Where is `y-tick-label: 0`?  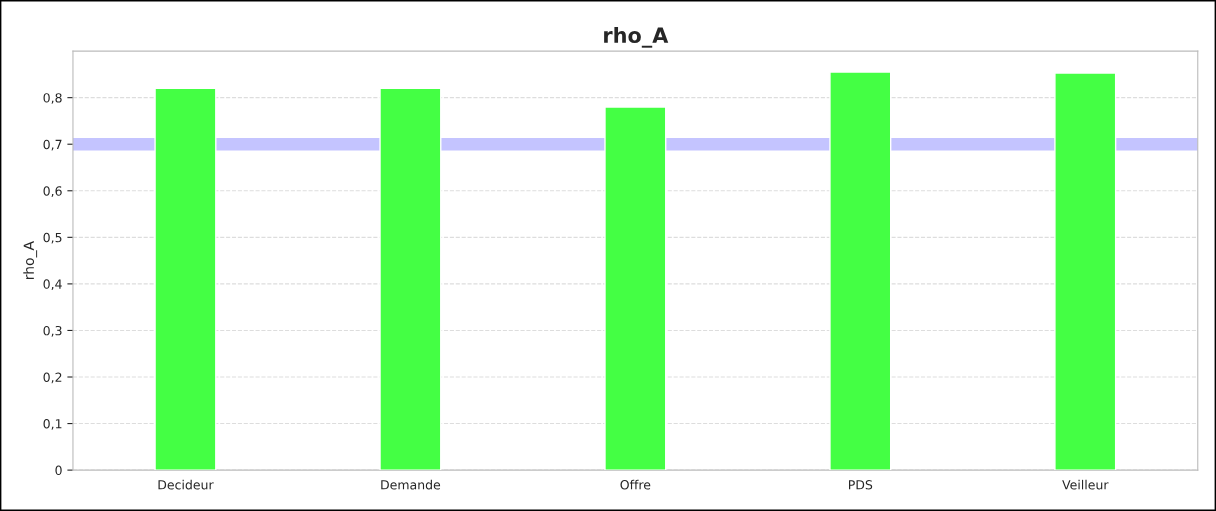
y-tick-label: 0 is located at coordinates (58, 470).